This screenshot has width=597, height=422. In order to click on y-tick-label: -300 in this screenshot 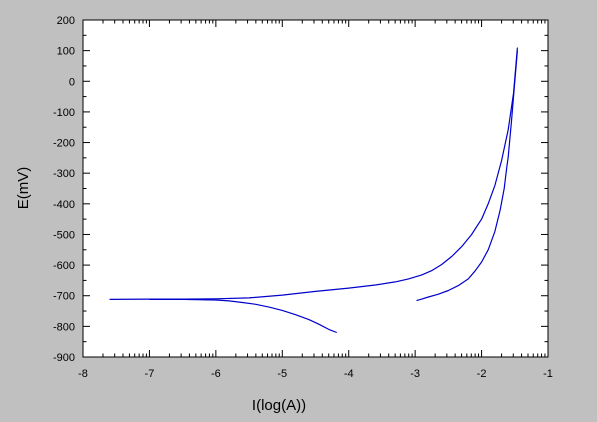, I will do `click(64, 174)`.